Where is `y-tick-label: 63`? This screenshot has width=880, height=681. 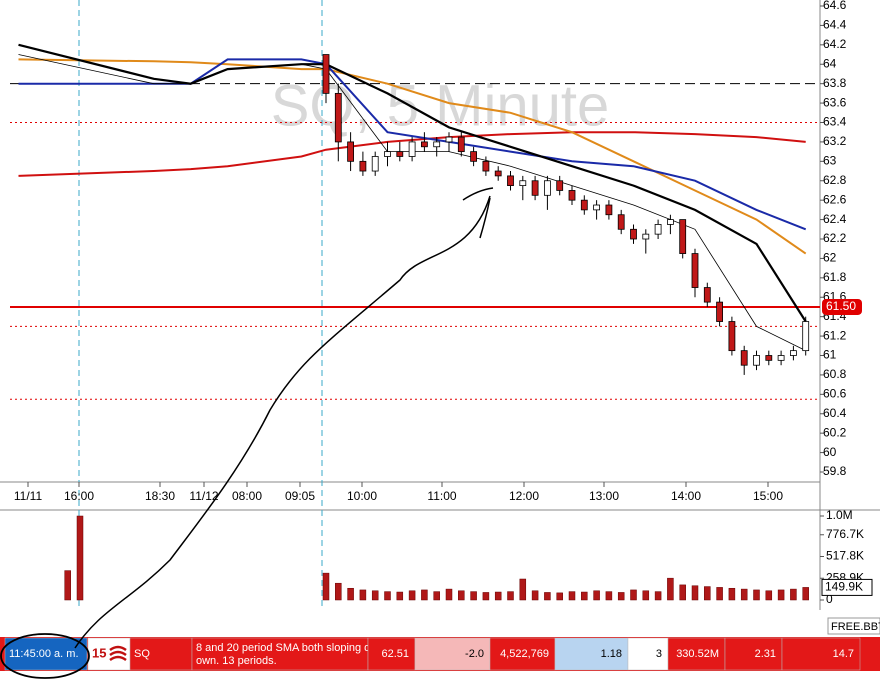 y-tick-label: 63 is located at coordinates (830, 161).